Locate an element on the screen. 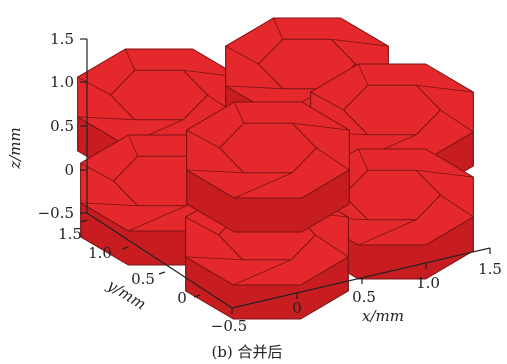  z-tick-label: −0.5 is located at coordinates (56, 213).